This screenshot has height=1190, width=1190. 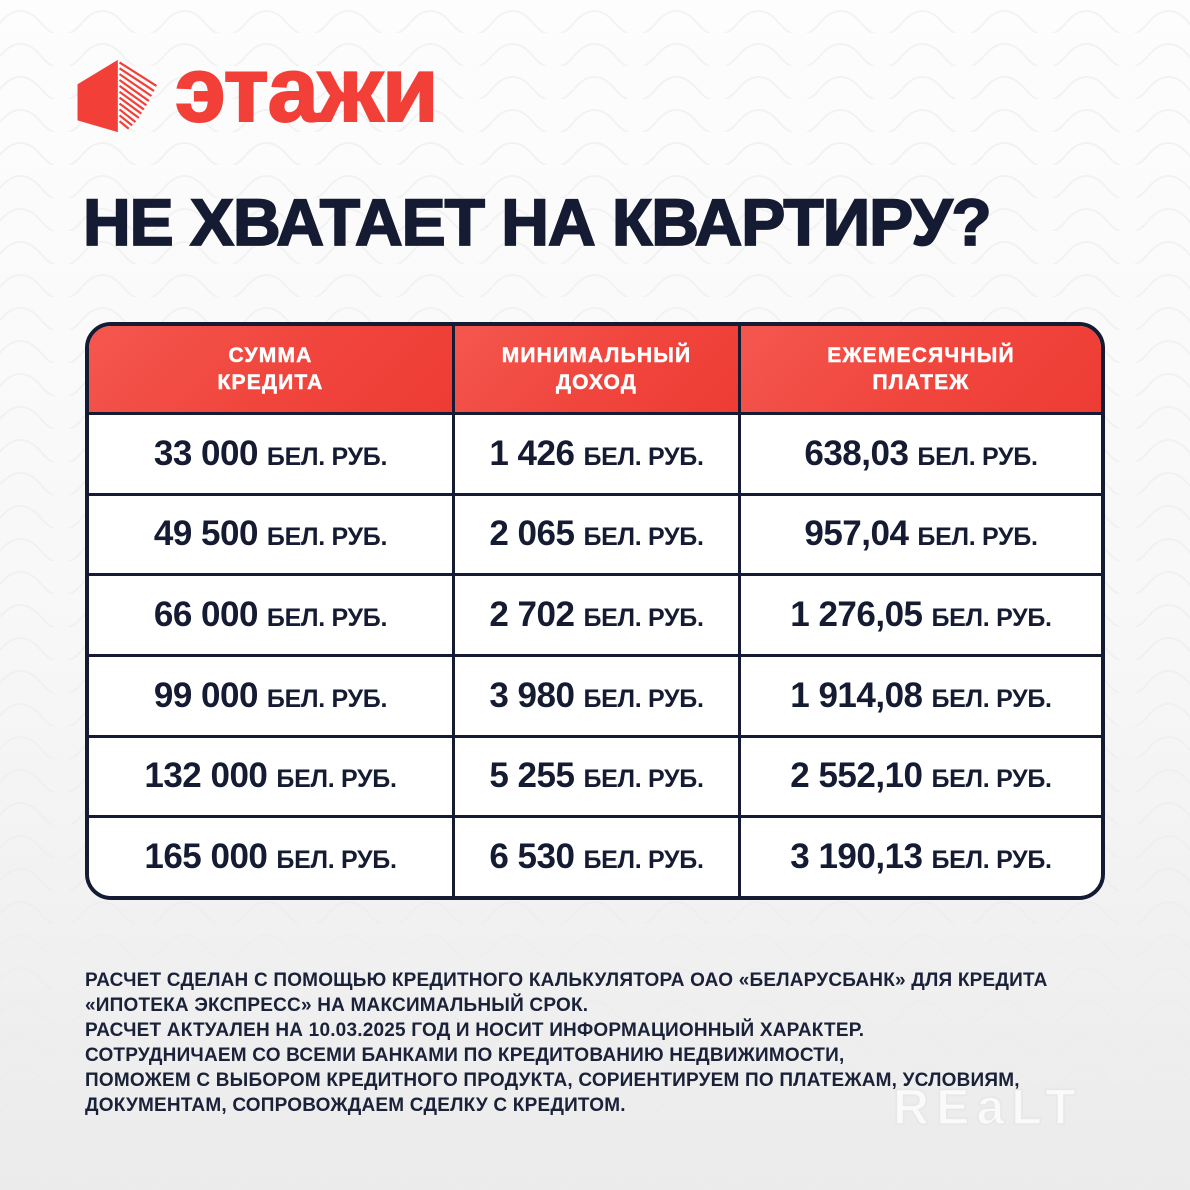 I want to click on cell-min-income: 1 426 БЕЛ. РУБ., so click(x=595, y=452).